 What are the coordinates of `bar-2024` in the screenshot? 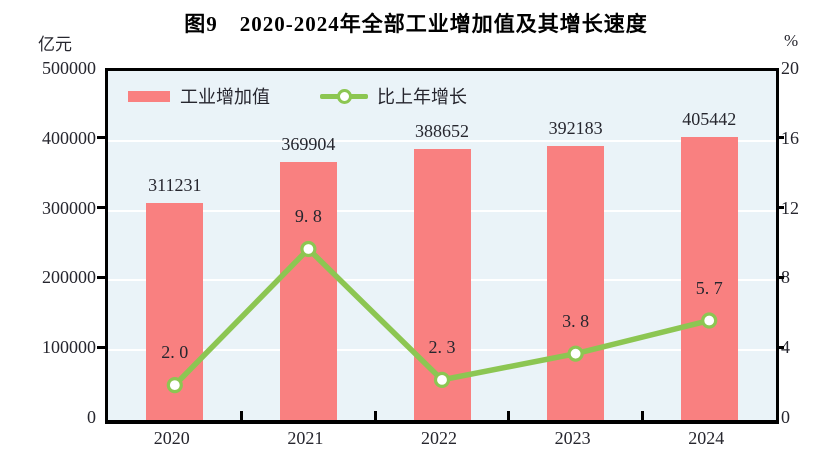 It's located at (709, 278).